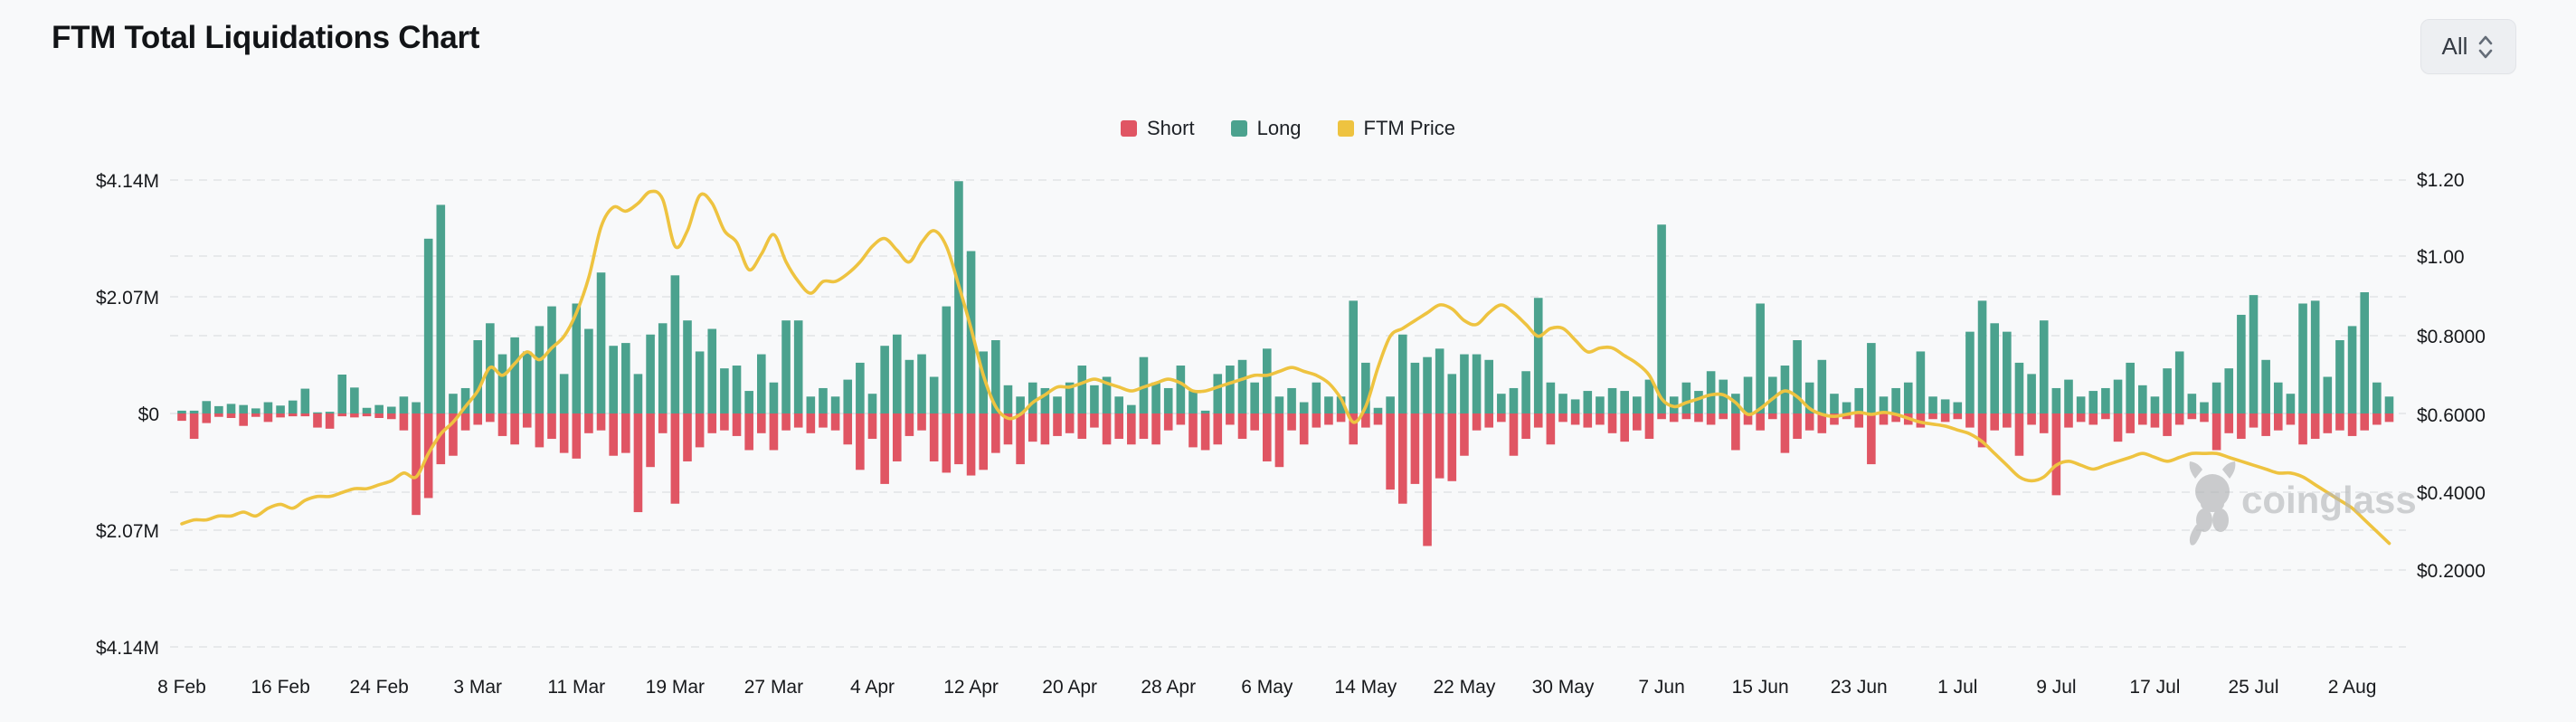  I want to click on left-axis-tick-label: $4.14M, so click(128, 648).